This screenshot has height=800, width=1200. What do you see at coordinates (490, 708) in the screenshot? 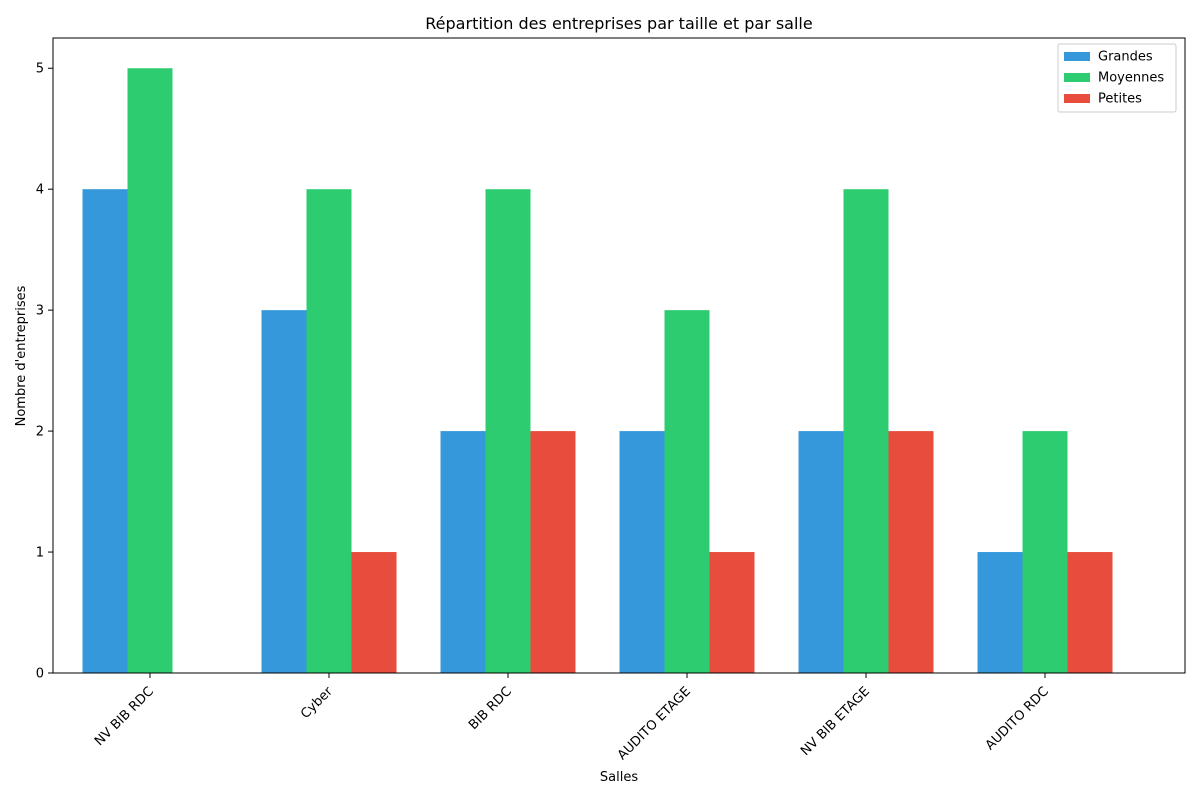
I see `x-tick-label: BIB RDC` at bounding box center [490, 708].